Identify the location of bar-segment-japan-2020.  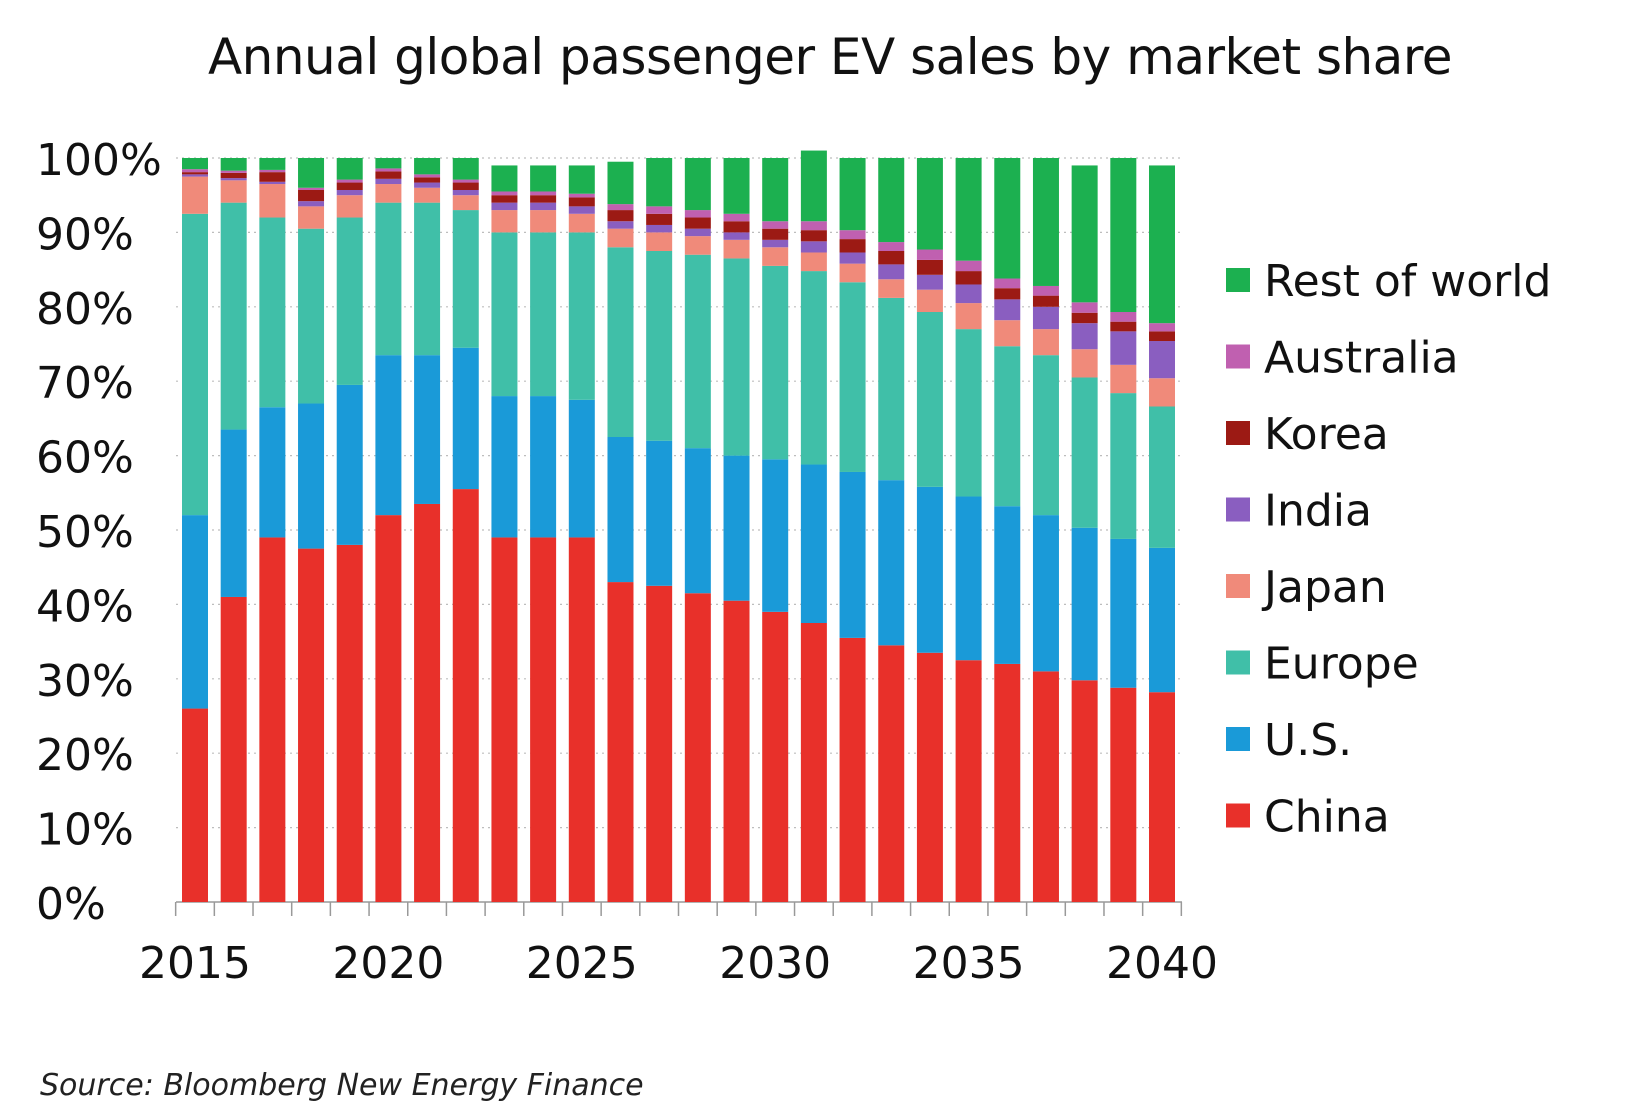
(388, 193).